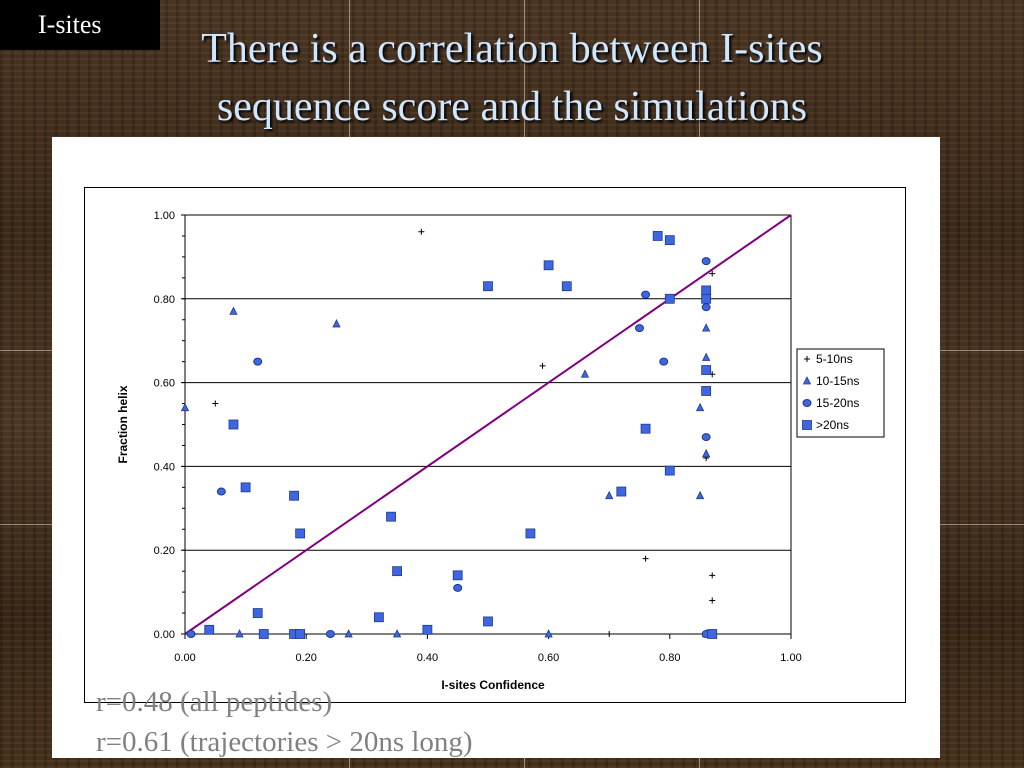 Image resolution: width=1024 pixels, height=768 pixels. I want to click on legend-marker-diamond, so click(807, 403).